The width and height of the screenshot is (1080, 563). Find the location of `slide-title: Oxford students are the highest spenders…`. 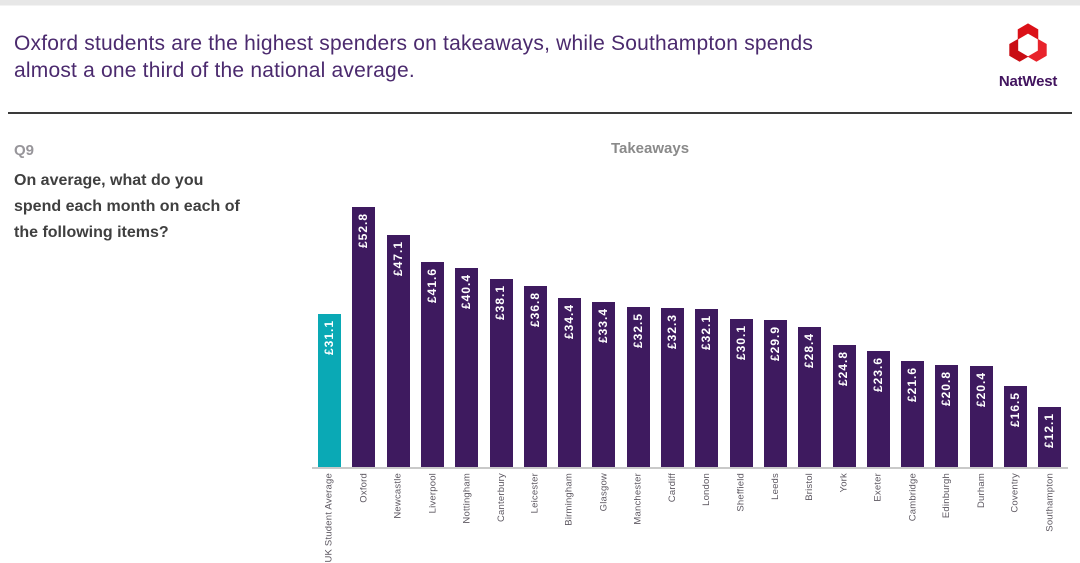

slide-title: Oxford students are the highest spenders… is located at coordinates (413, 57).